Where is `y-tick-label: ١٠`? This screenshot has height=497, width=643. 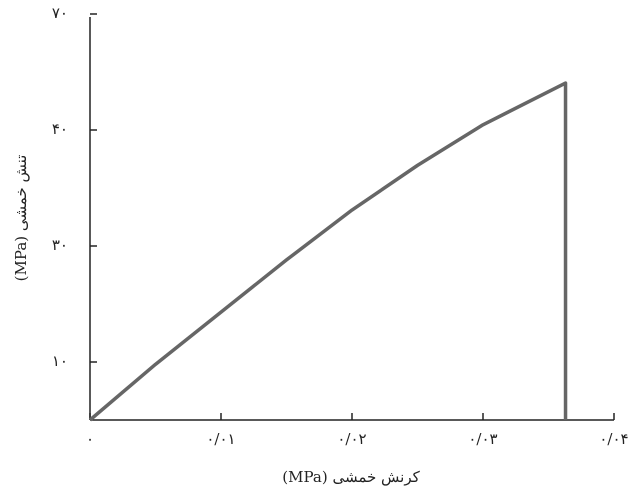
y-tick-label: ١٠ is located at coordinates (60, 361).